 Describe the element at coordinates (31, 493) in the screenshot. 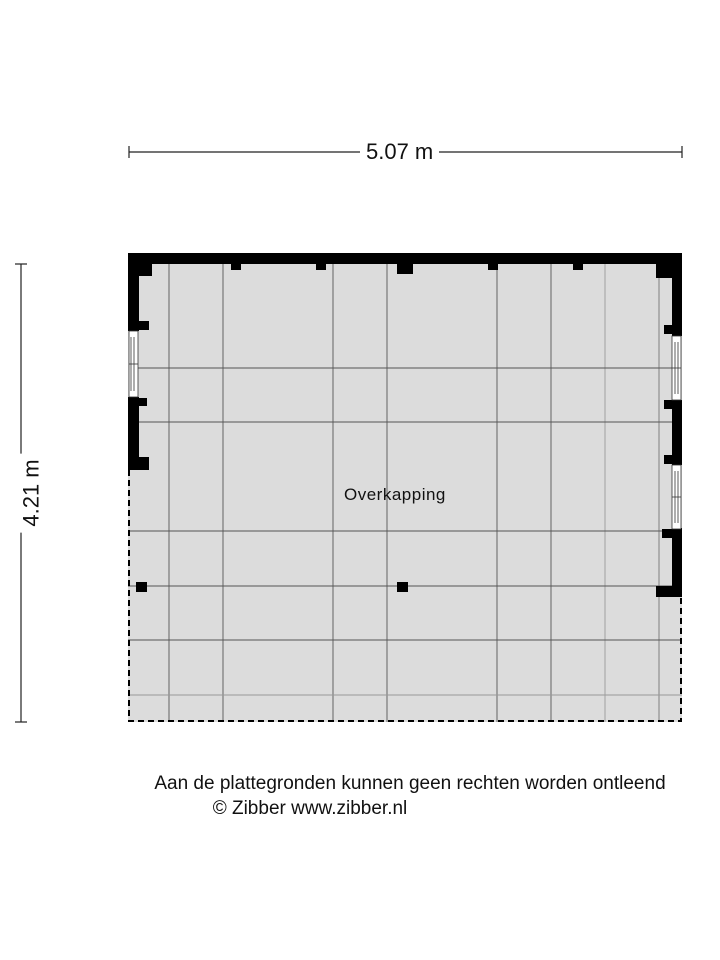

I see `height-dimension-label: 4.21 m` at that location.